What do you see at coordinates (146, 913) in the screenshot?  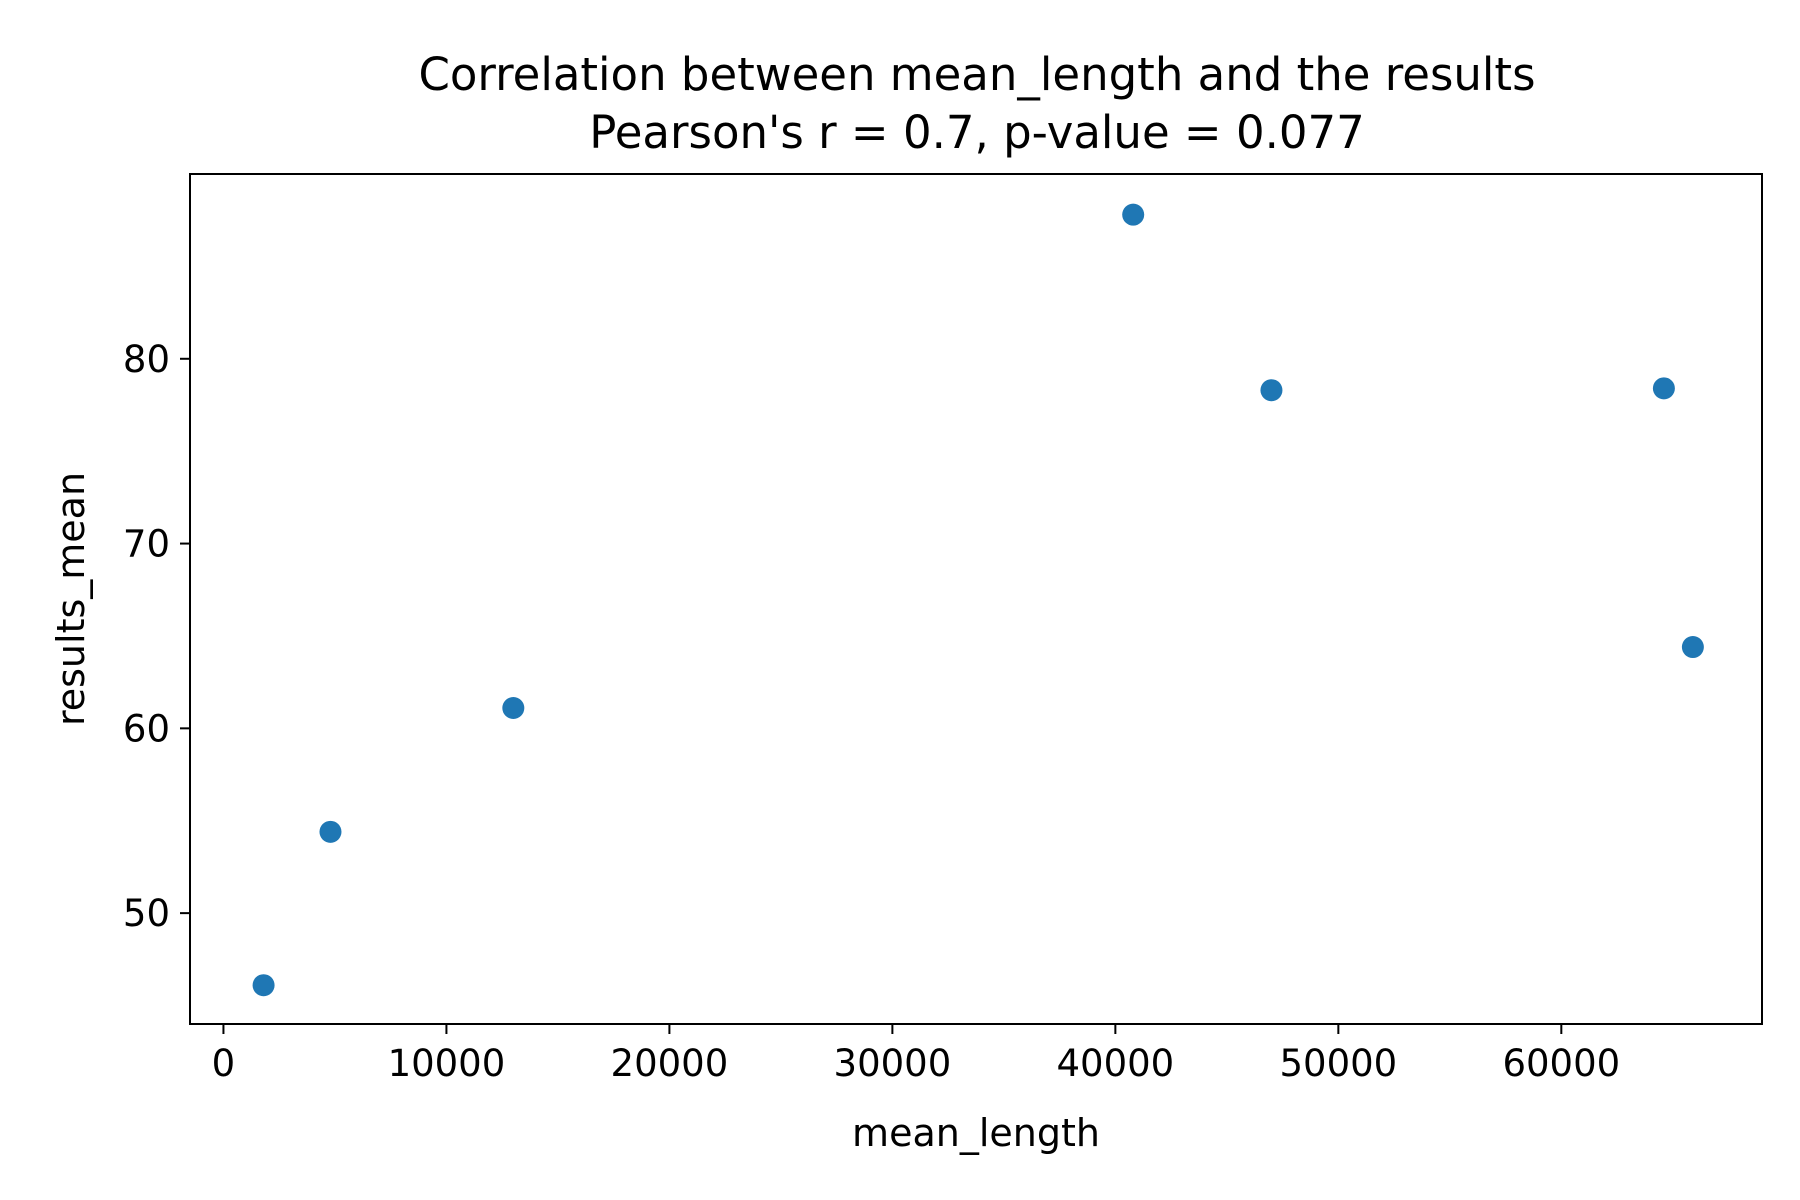 I see `y-tick-label: 50` at bounding box center [146, 913].